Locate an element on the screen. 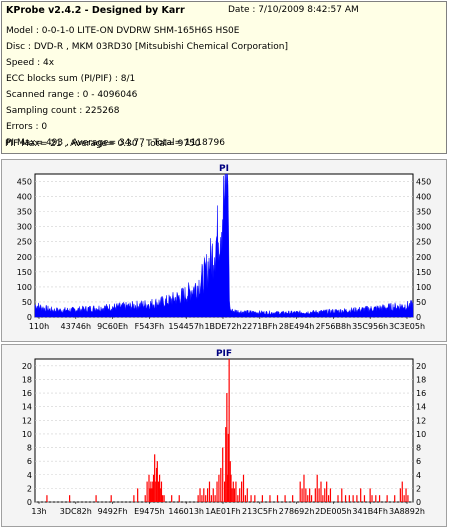  ecc-blocks: ECC blocks sum (PI/PIF) : 8/1 is located at coordinates (71, 79).